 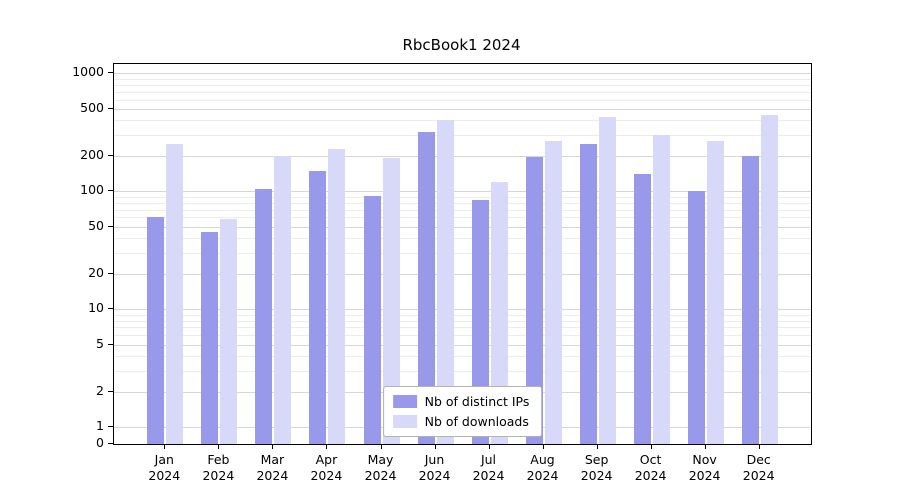 What do you see at coordinates (596, 467) in the screenshot?
I see `x-axis-tick-label: Sep 2024` at bounding box center [596, 467].